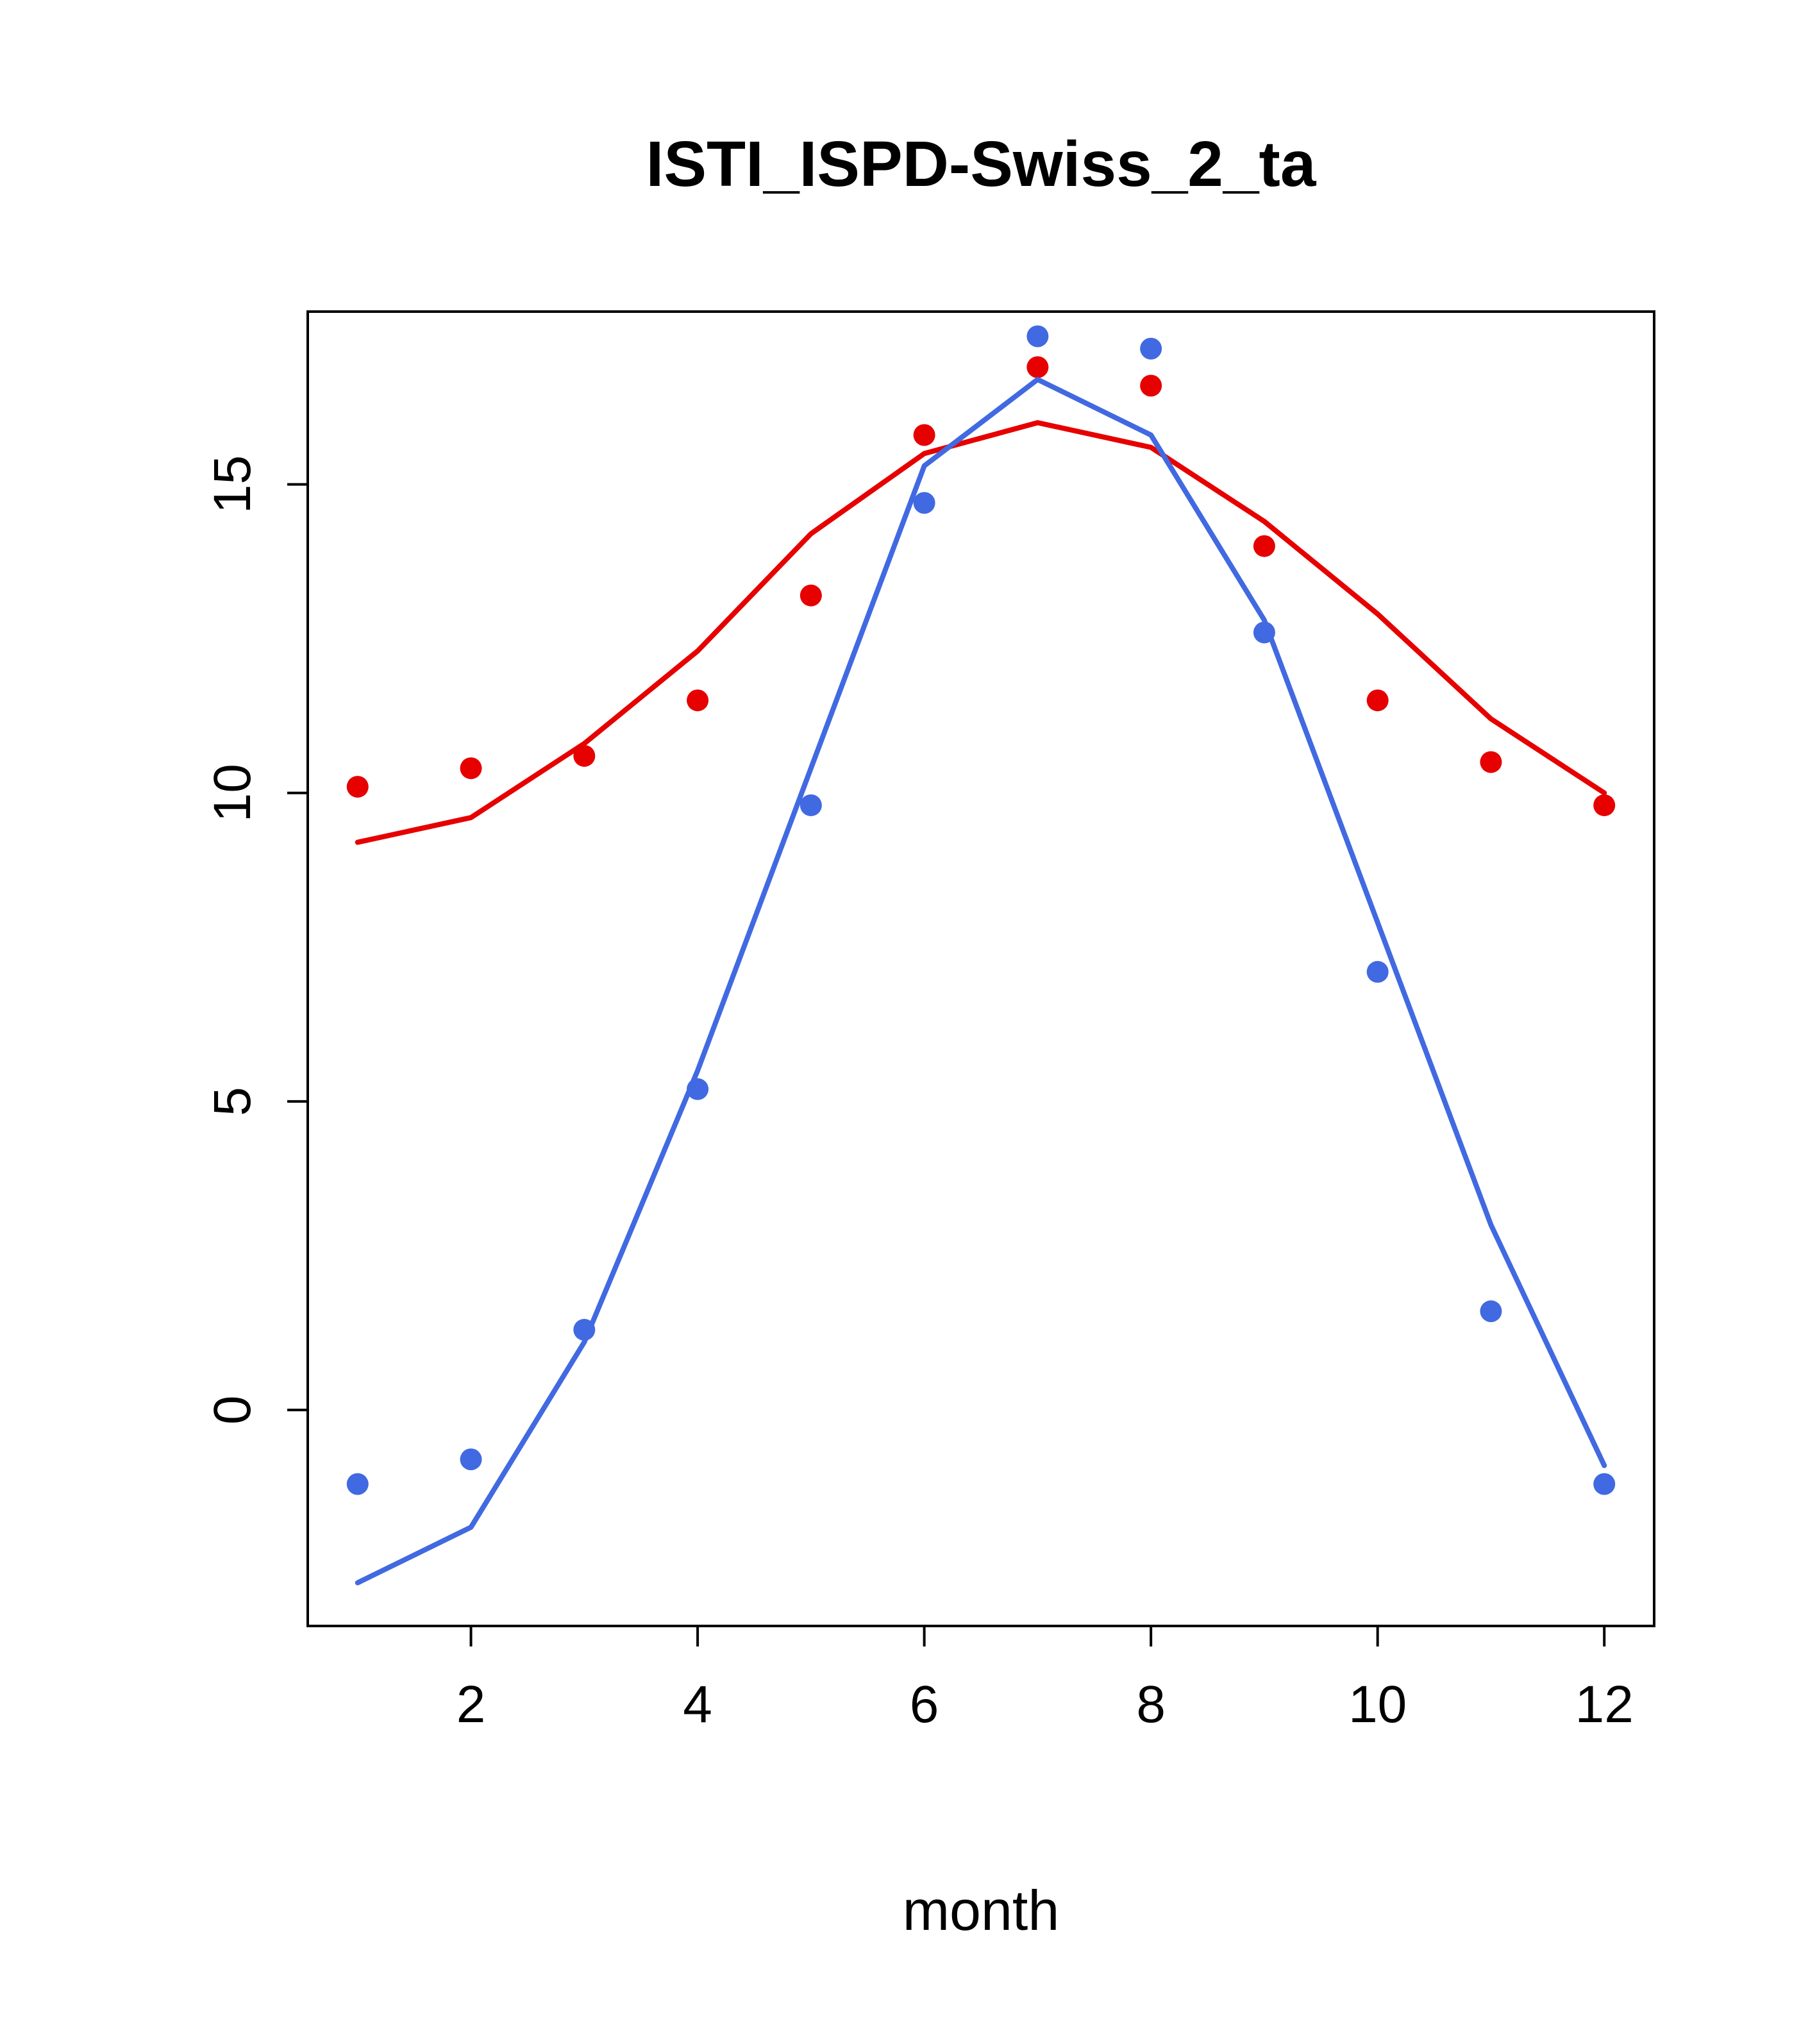  Describe the element at coordinates (232, 485) in the screenshot. I see `y-tick-label: 15` at that location.